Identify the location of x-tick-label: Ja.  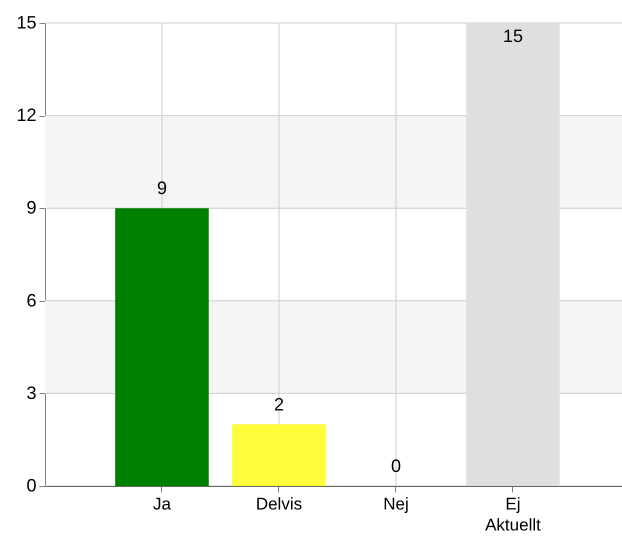
(162, 504).